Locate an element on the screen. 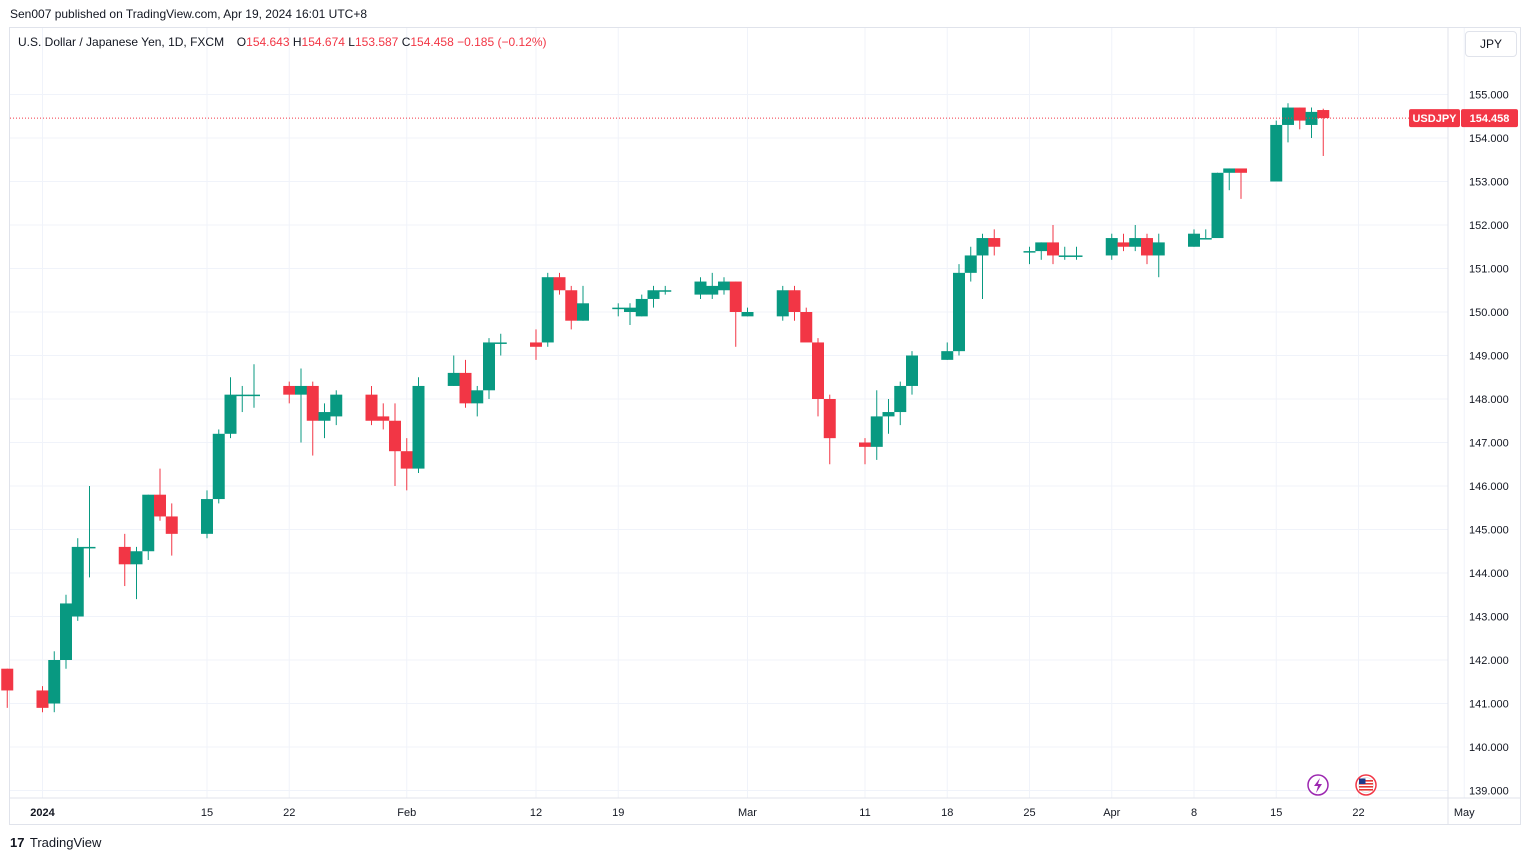  brand-name: TradingView is located at coordinates (65, 842).